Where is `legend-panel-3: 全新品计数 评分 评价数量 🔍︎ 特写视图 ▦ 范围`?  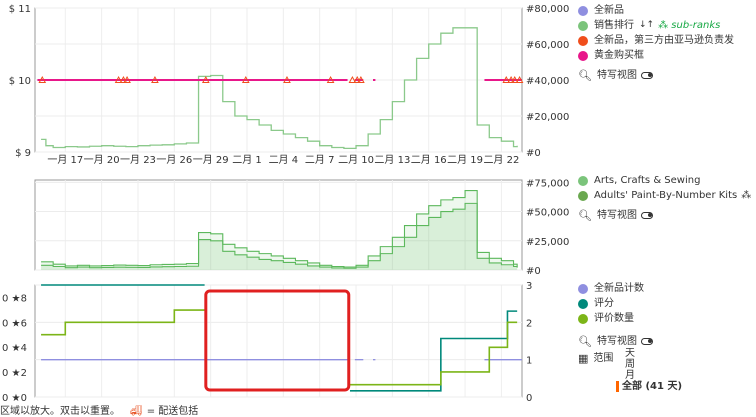 legend-panel-3: 全新品计数 评分 评价数量 🔍︎ 特写视图 ▦ 范围 is located at coordinates (615, 323).